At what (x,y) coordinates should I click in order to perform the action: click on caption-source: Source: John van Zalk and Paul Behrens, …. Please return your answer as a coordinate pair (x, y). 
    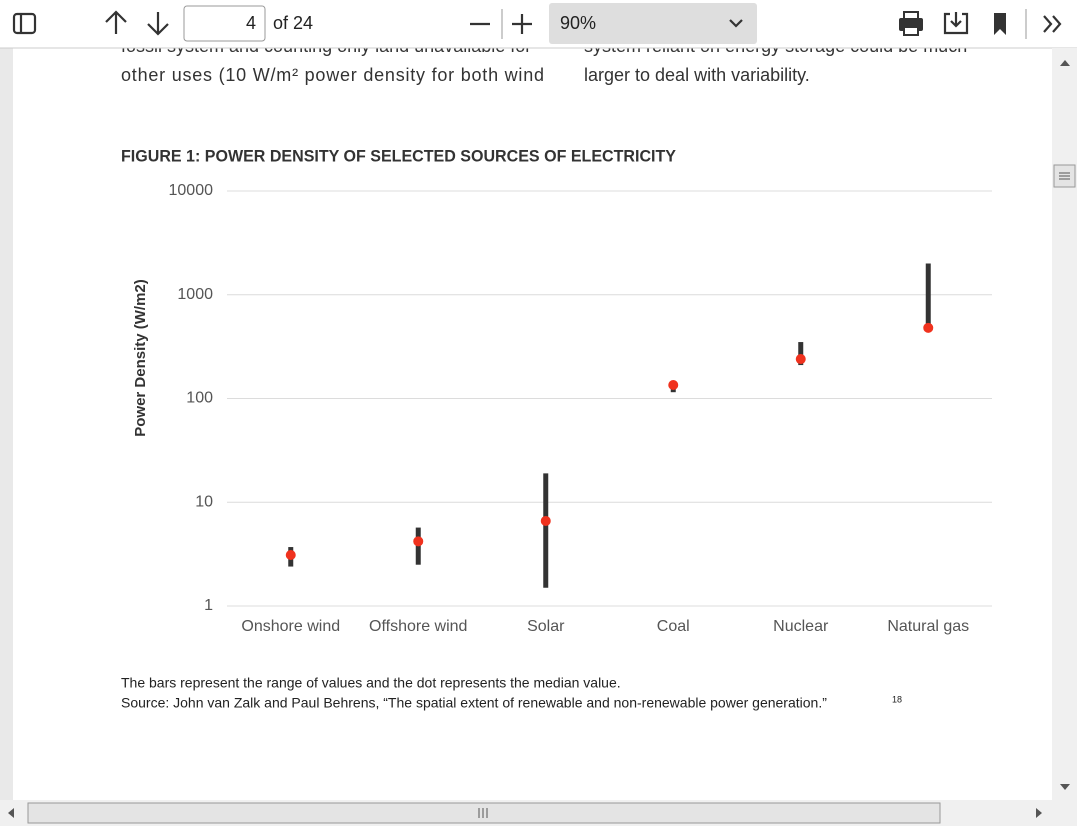
    Looking at the image, I should click on (474, 703).